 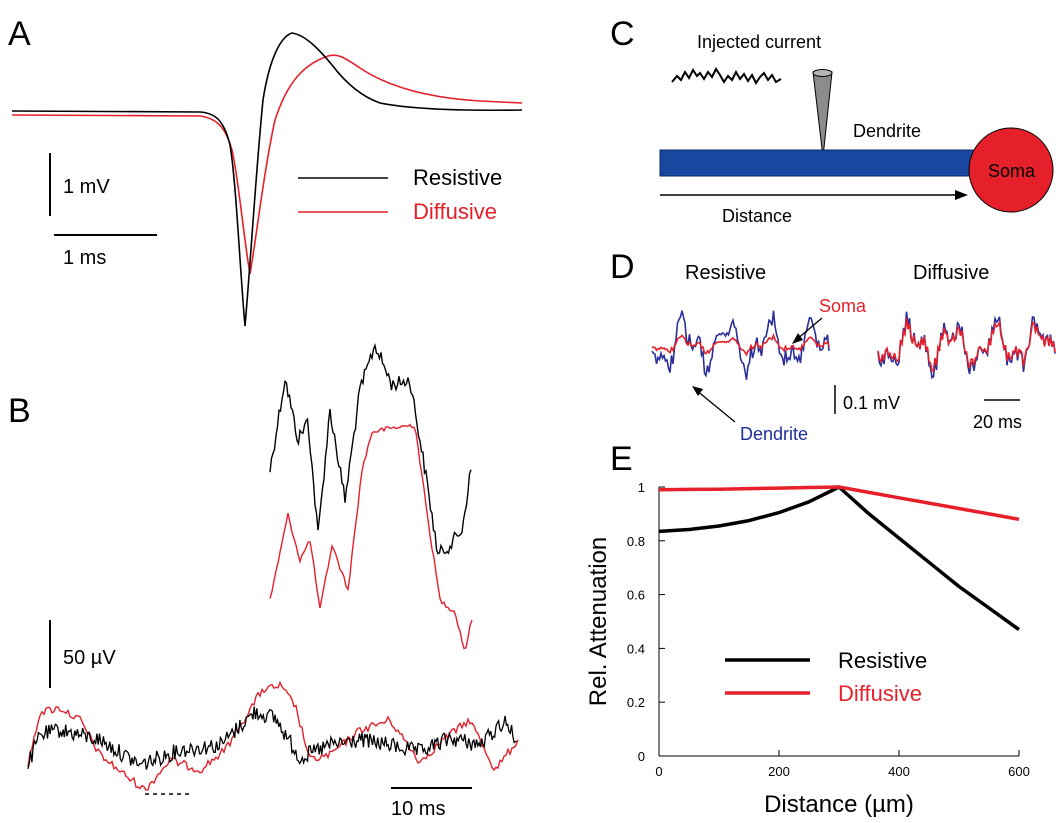 What do you see at coordinates (418, 809) in the screenshot?
I see `panel-b-scale-t-label: 10 ms` at bounding box center [418, 809].